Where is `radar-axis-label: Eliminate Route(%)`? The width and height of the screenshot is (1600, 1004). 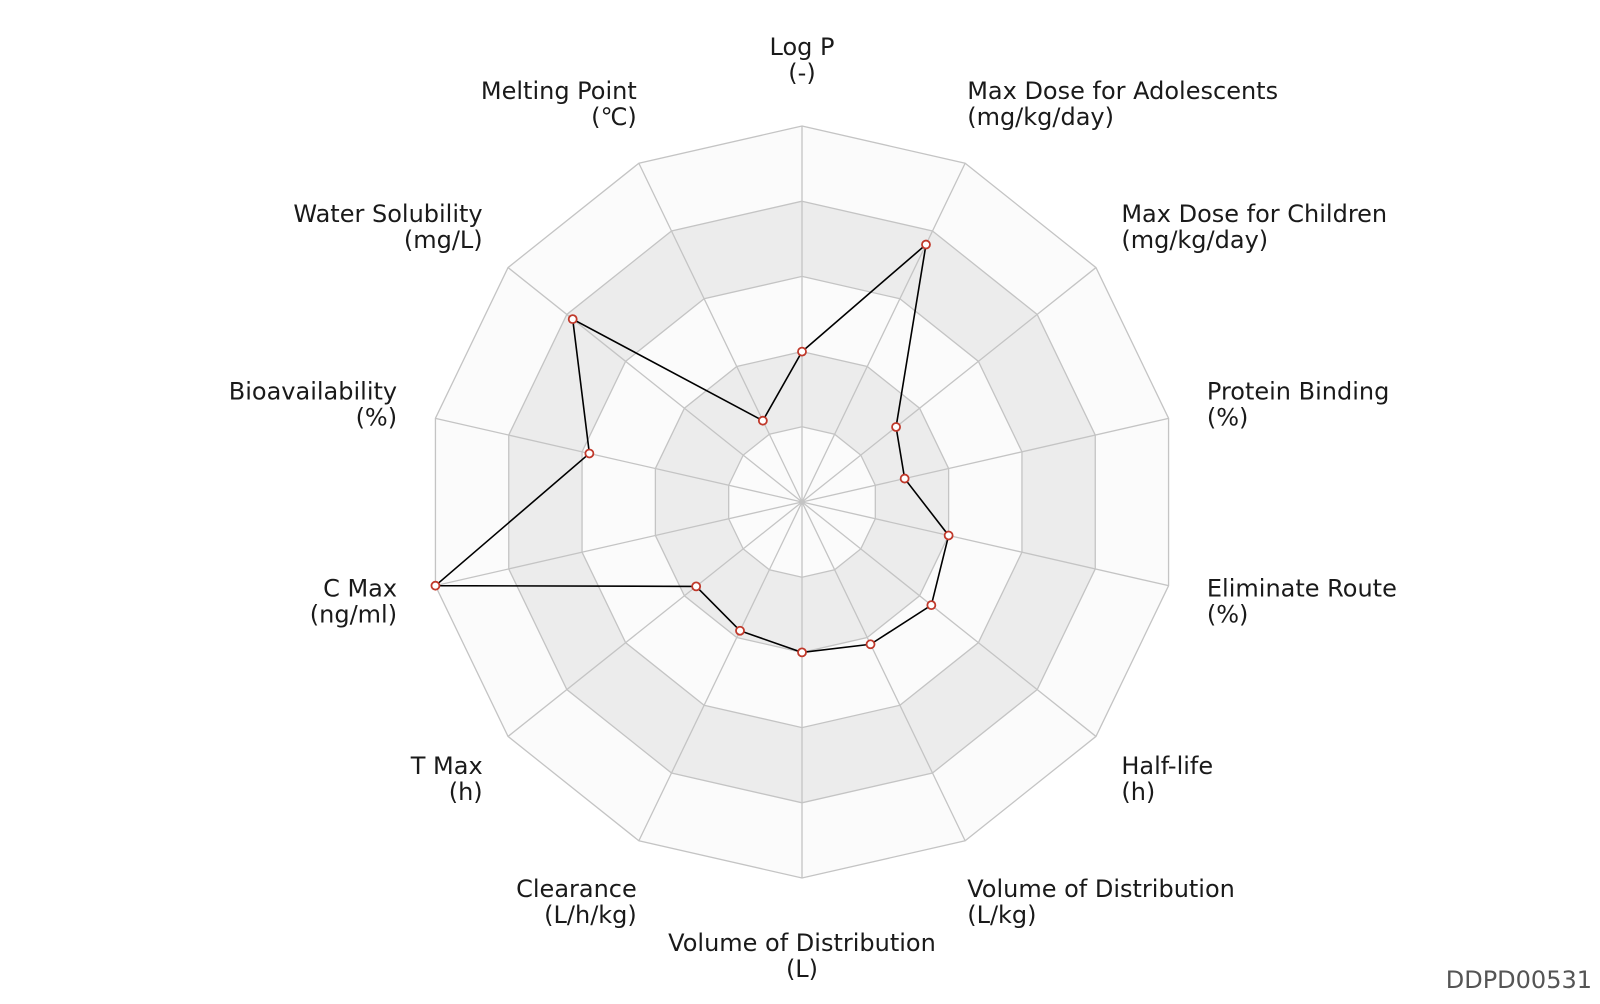 radar-axis-label: Eliminate Route(%) is located at coordinates (1302, 602).